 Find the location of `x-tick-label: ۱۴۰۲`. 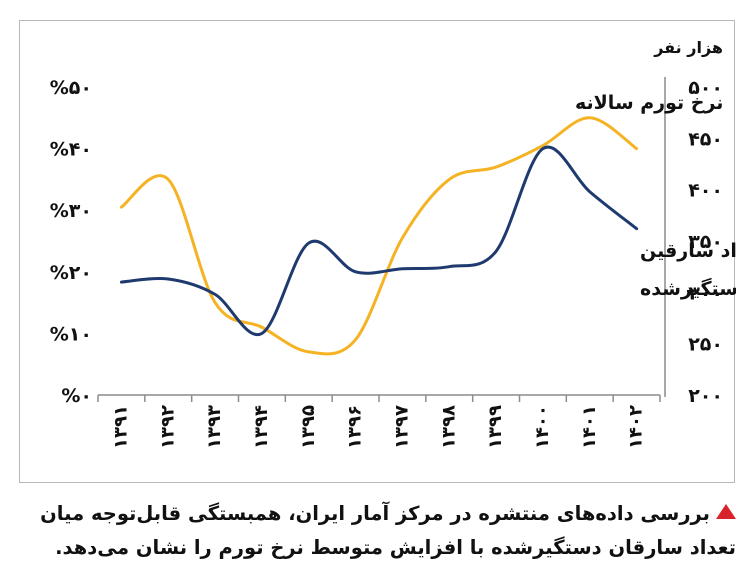

x-tick-label: ۱۴۰۲ is located at coordinates (636, 427).